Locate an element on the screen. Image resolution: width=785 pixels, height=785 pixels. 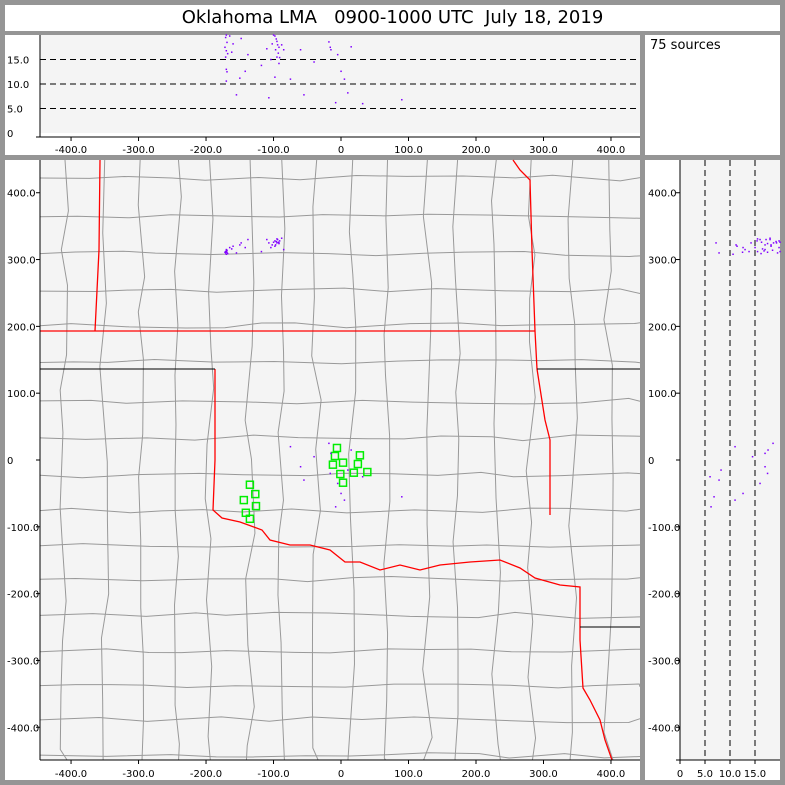
y-tick-label: 0 is located at coordinates (10, 461).